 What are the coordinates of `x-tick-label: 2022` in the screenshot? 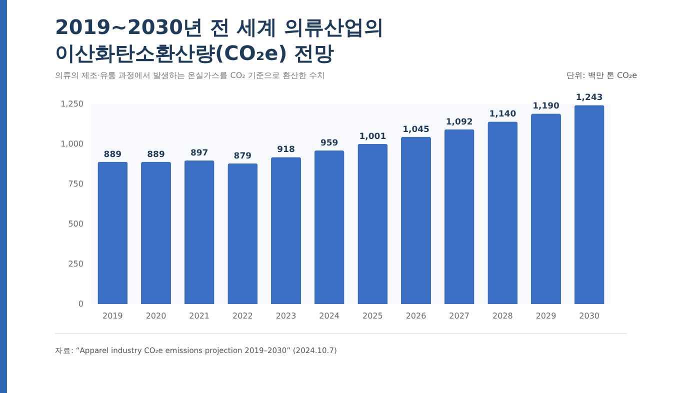 It's located at (242, 316).